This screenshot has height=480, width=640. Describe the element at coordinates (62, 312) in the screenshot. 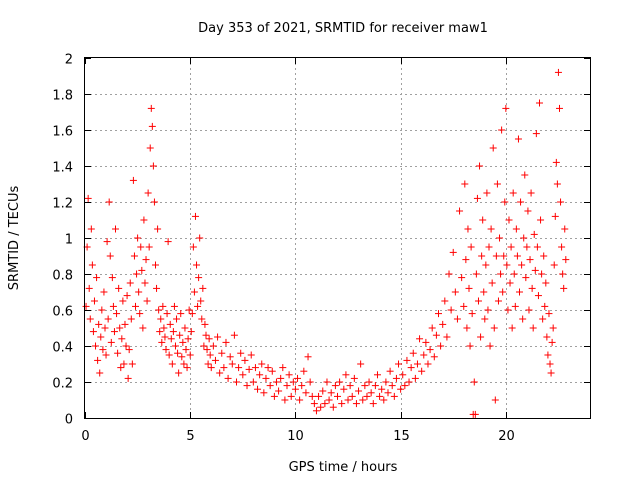

I see `y-tick-label: 0.6` at that location.